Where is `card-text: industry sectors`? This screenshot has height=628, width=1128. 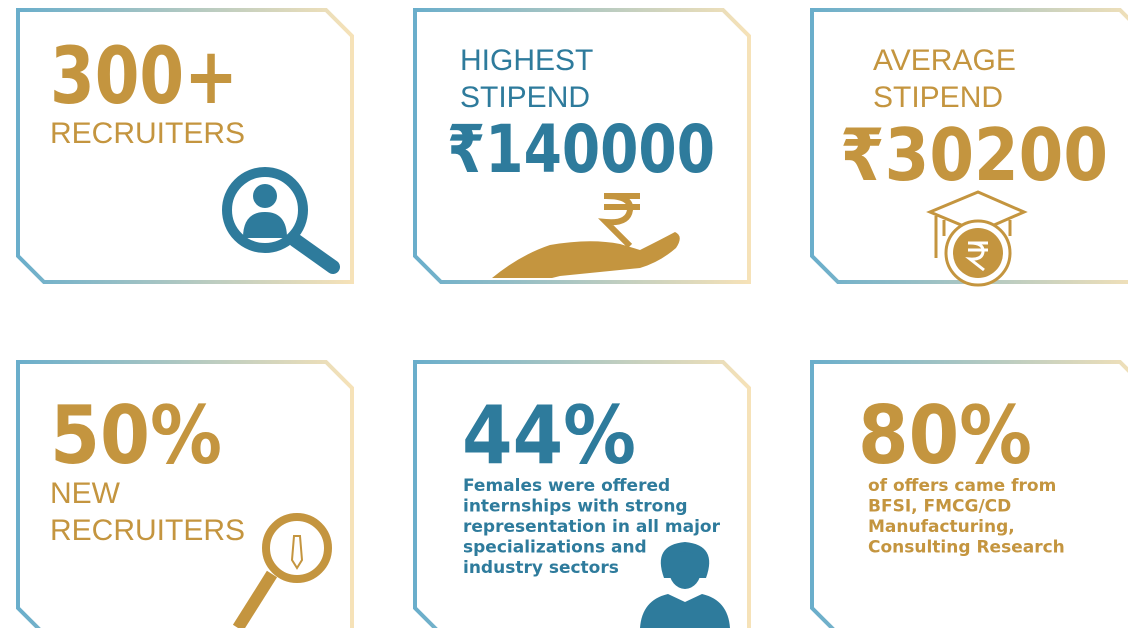 card-text: industry sectors is located at coordinates (541, 568).